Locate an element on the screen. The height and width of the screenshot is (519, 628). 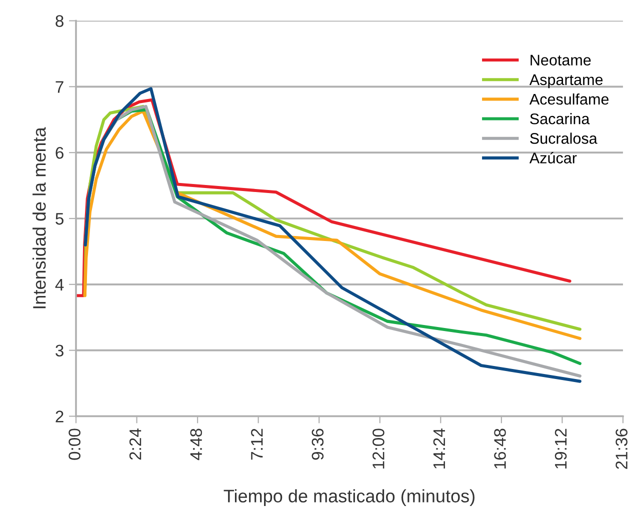
y-tick-label: 8 is located at coordinates (60, 21).